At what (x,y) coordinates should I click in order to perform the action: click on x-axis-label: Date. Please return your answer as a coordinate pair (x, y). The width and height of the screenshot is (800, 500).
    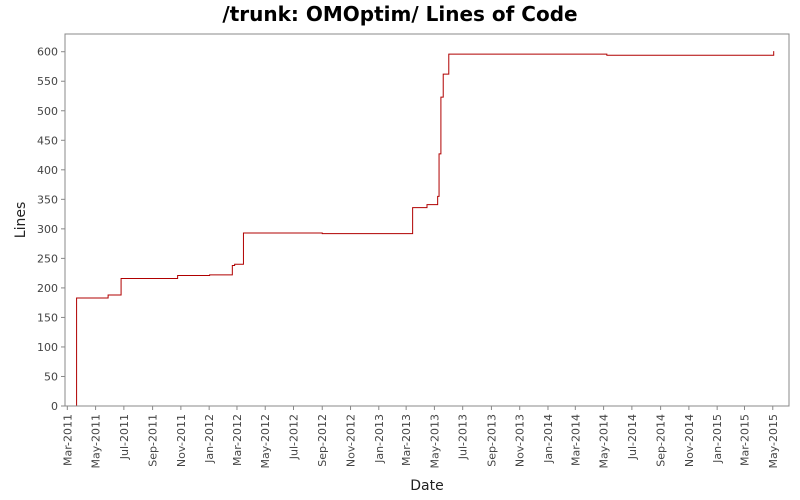
    Looking at the image, I should click on (426, 486).